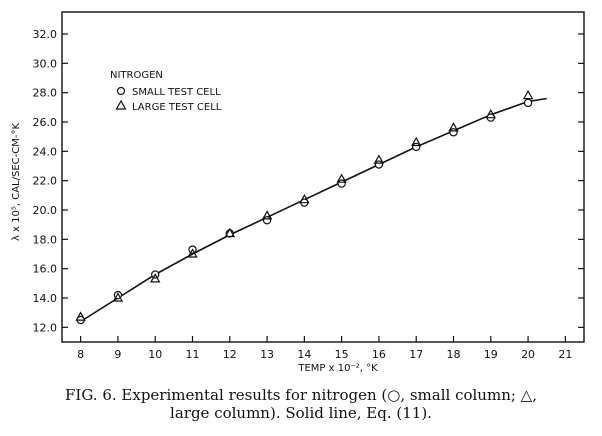 Image resolution: width=602 pixels, height=436 pixels. I want to click on x-tick-label-21: 21, so click(565, 354).